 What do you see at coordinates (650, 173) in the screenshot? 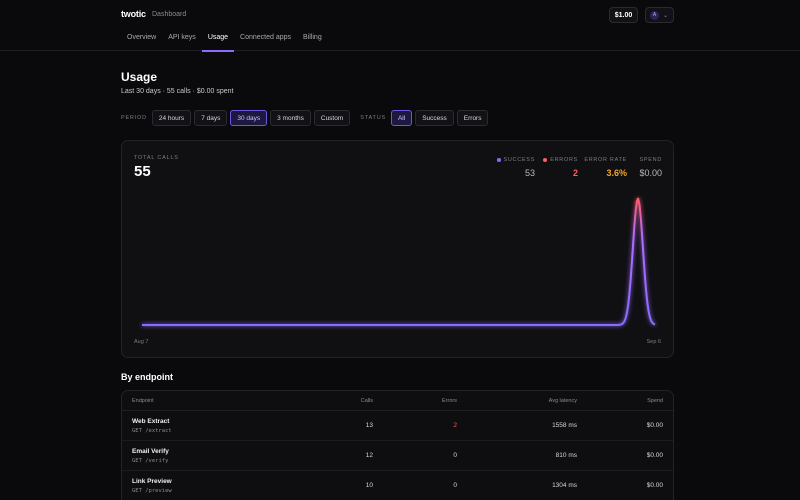
I see `spend-value: $0.00` at bounding box center [650, 173].